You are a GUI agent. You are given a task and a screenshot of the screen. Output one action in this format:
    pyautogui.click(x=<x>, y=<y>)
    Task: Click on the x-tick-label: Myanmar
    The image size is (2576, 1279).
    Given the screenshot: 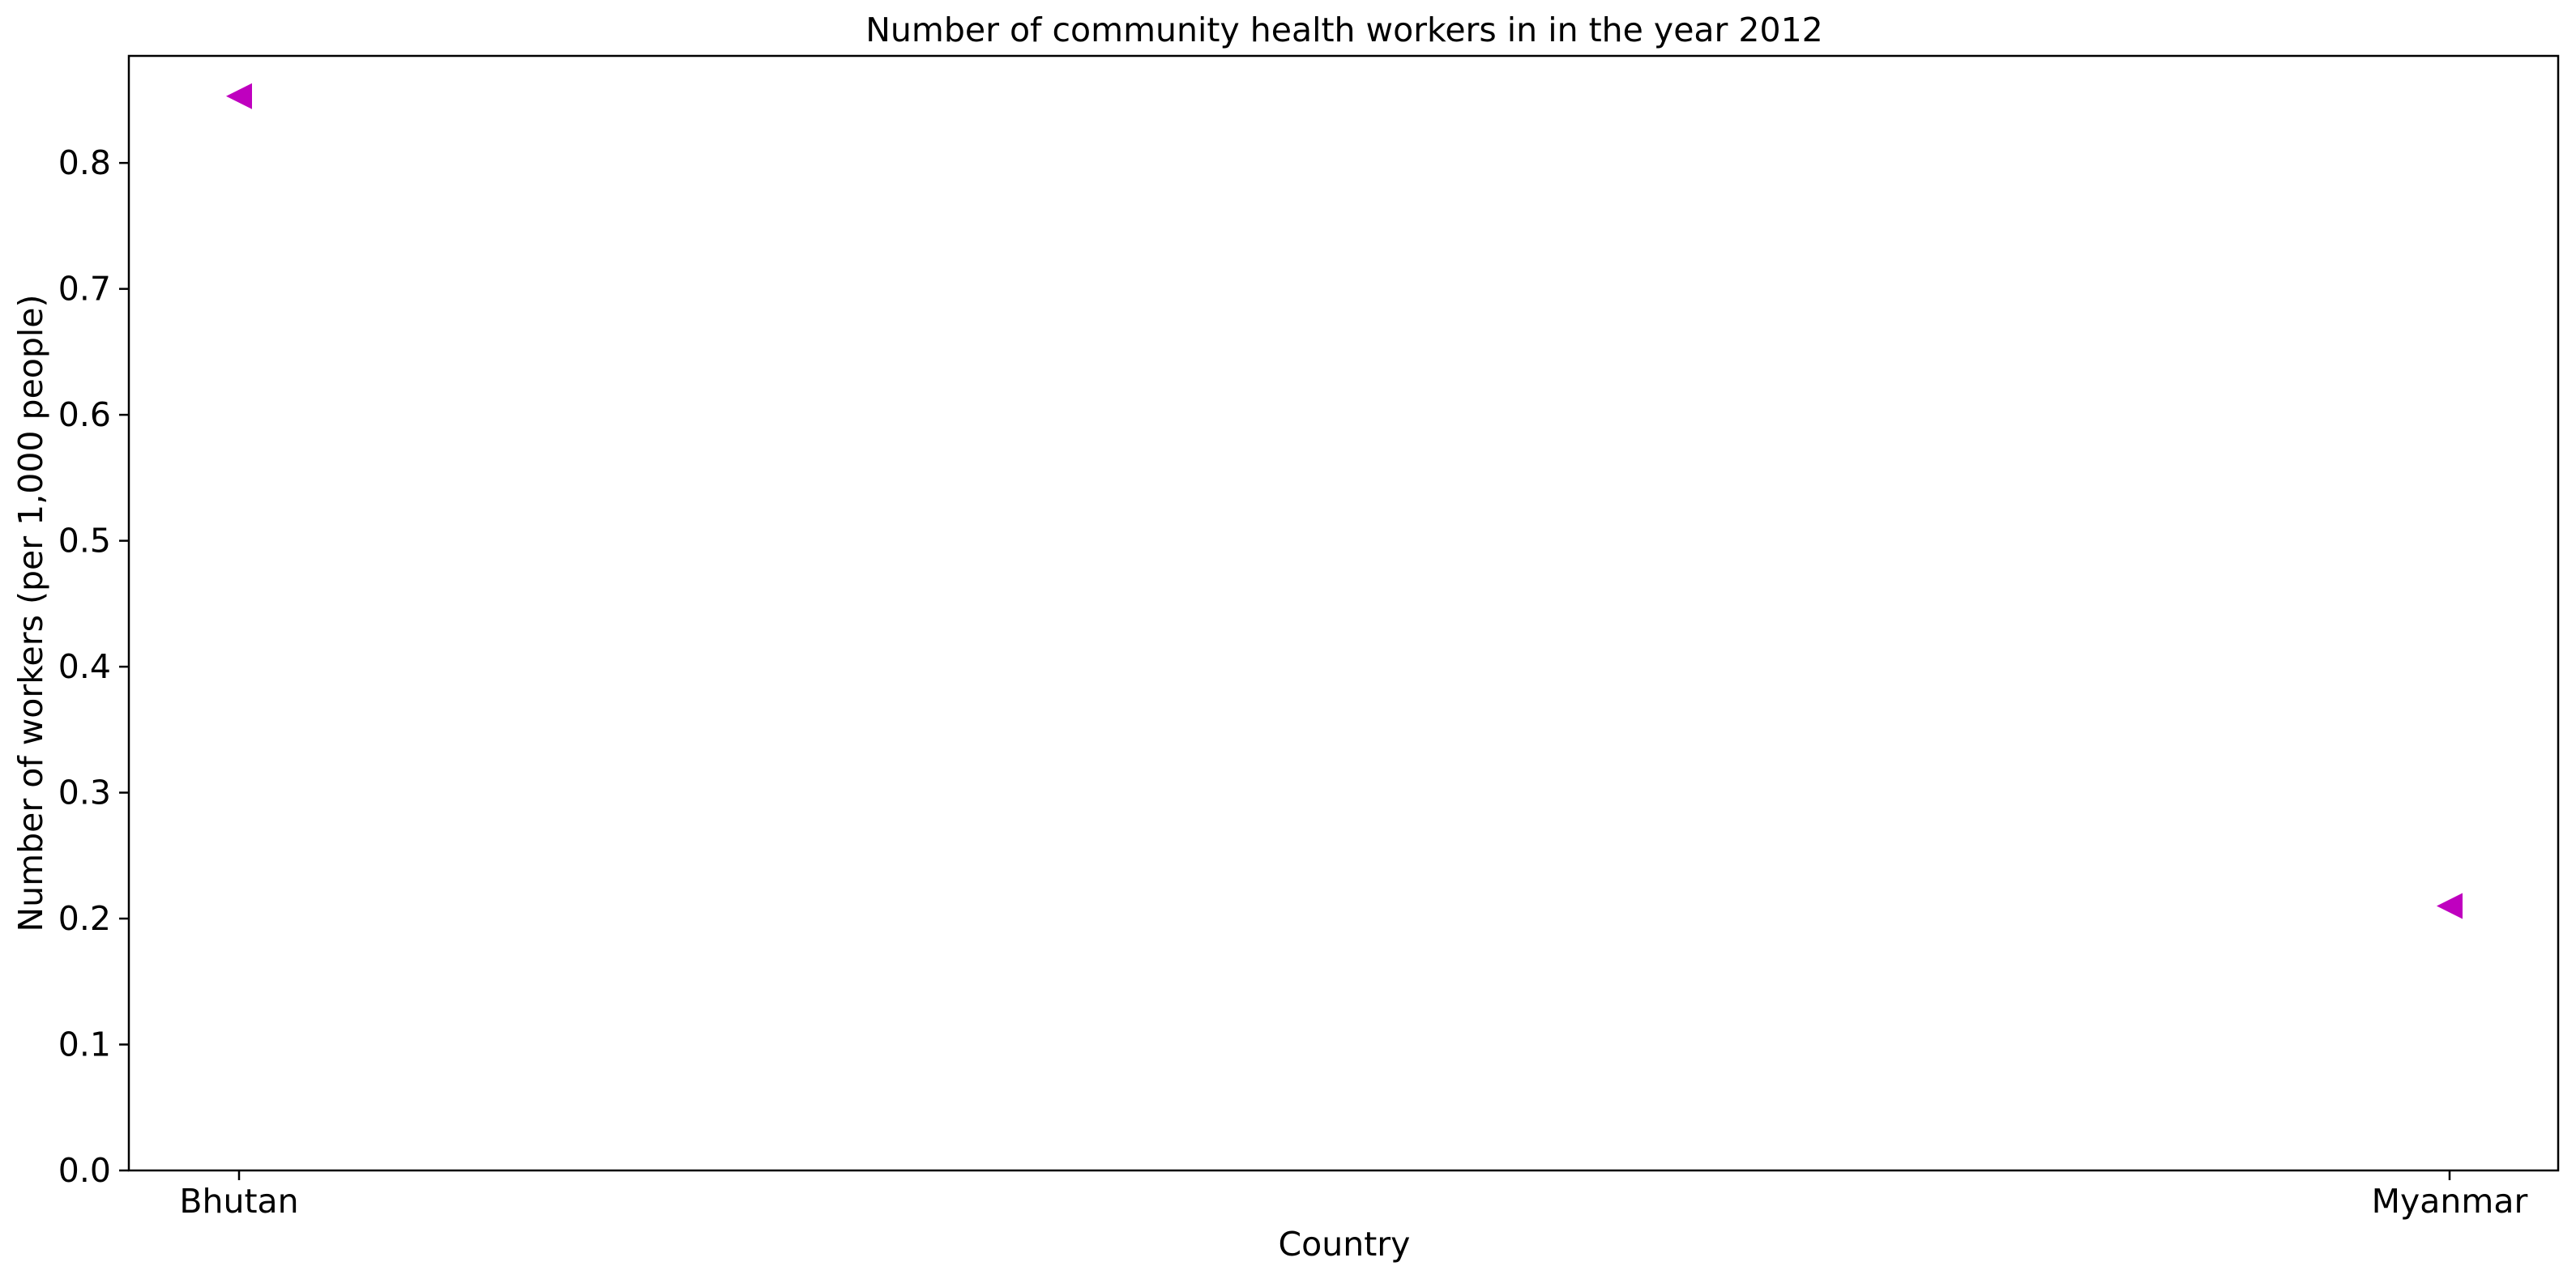 What is the action you would take?
    pyautogui.click(x=2450, y=1201)
    